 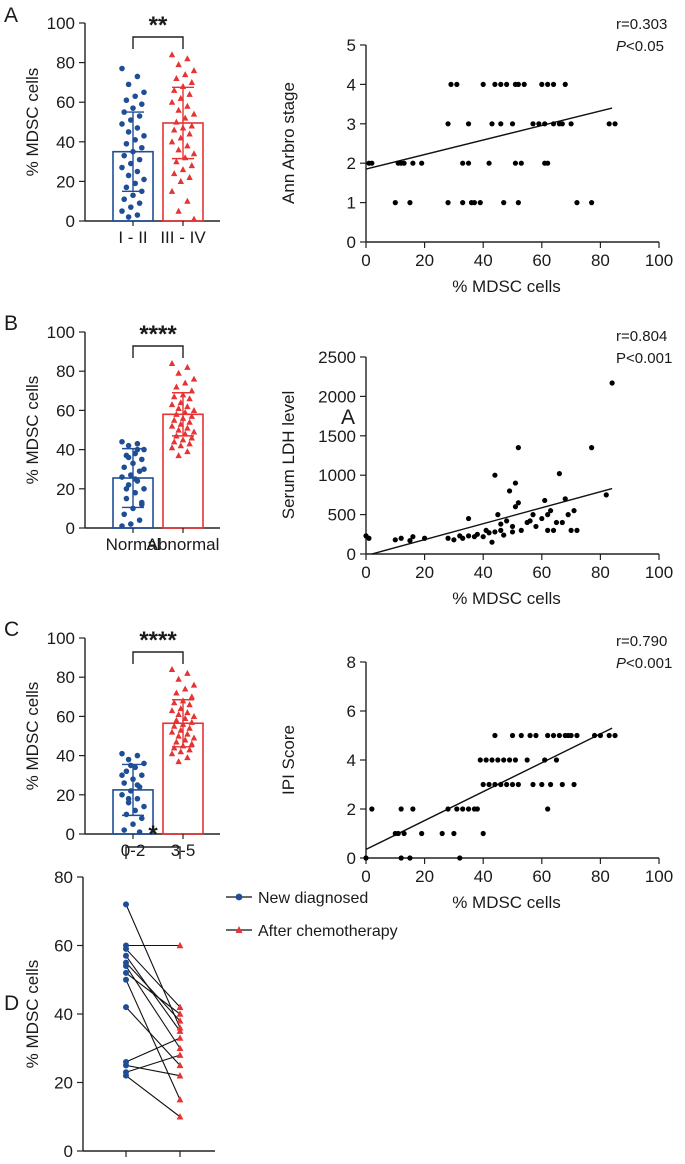 I want to click on legend: New diagnosed After chemotherapy, so click(x=312, y=915).